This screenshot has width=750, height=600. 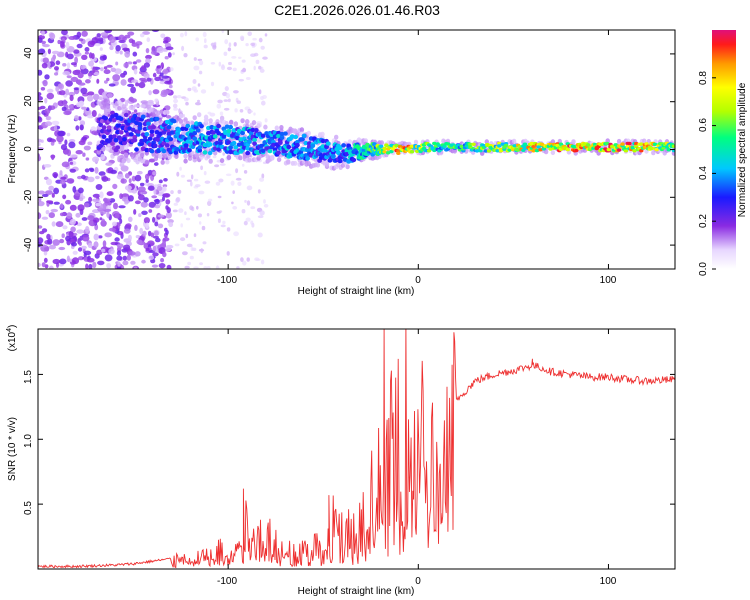 I want to click on snr-x-axis-label: Height of straight line (km), so click(x=356, y=591).